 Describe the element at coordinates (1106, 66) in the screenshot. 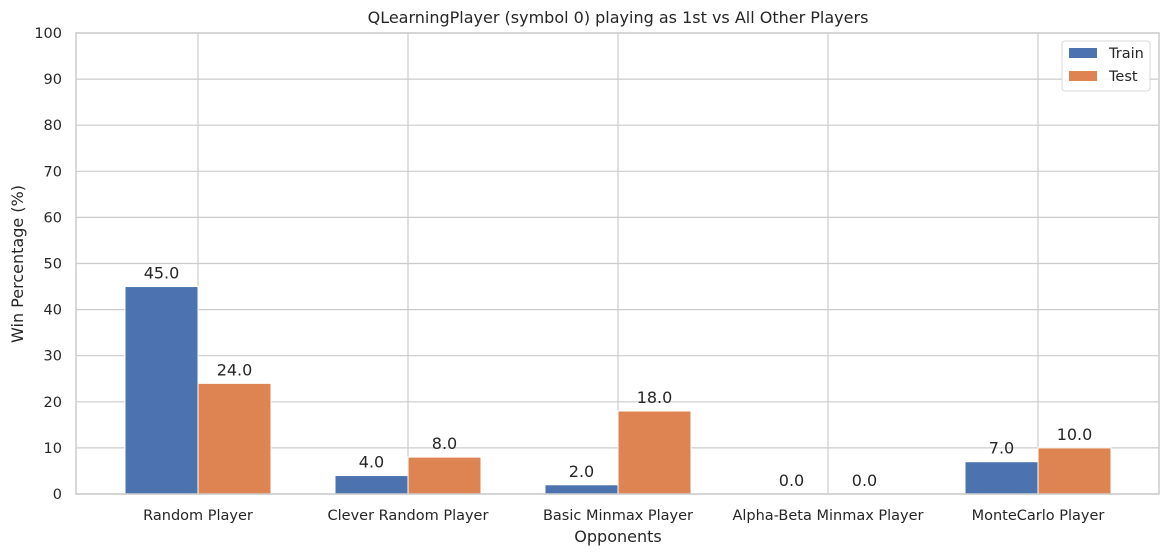

I see `legend: Train Test` at that location.